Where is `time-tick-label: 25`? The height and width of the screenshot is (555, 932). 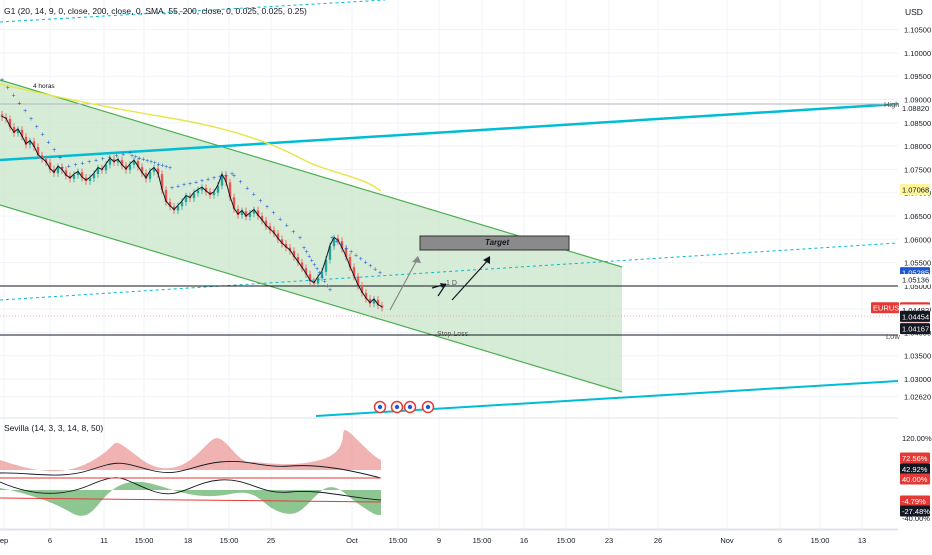 time-tick-label: 25 is located at coordinates (271, 540).